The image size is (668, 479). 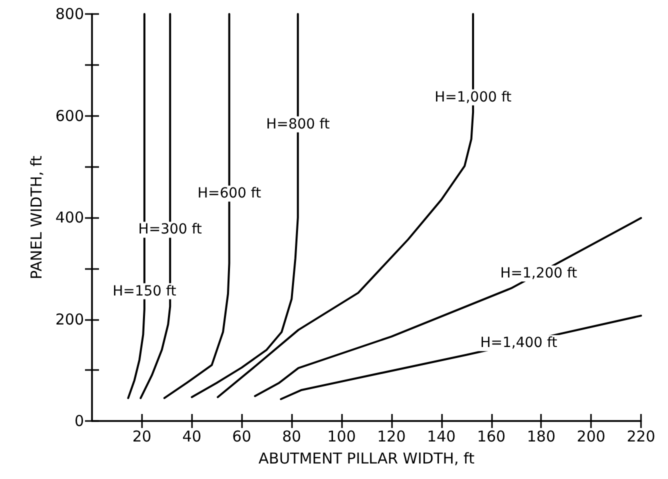 What do you see at coordinates (37, 217) in the screenshot?
I see `y-axis-title: PANEL WIDTH, ft` at bounding box center [37, 217].